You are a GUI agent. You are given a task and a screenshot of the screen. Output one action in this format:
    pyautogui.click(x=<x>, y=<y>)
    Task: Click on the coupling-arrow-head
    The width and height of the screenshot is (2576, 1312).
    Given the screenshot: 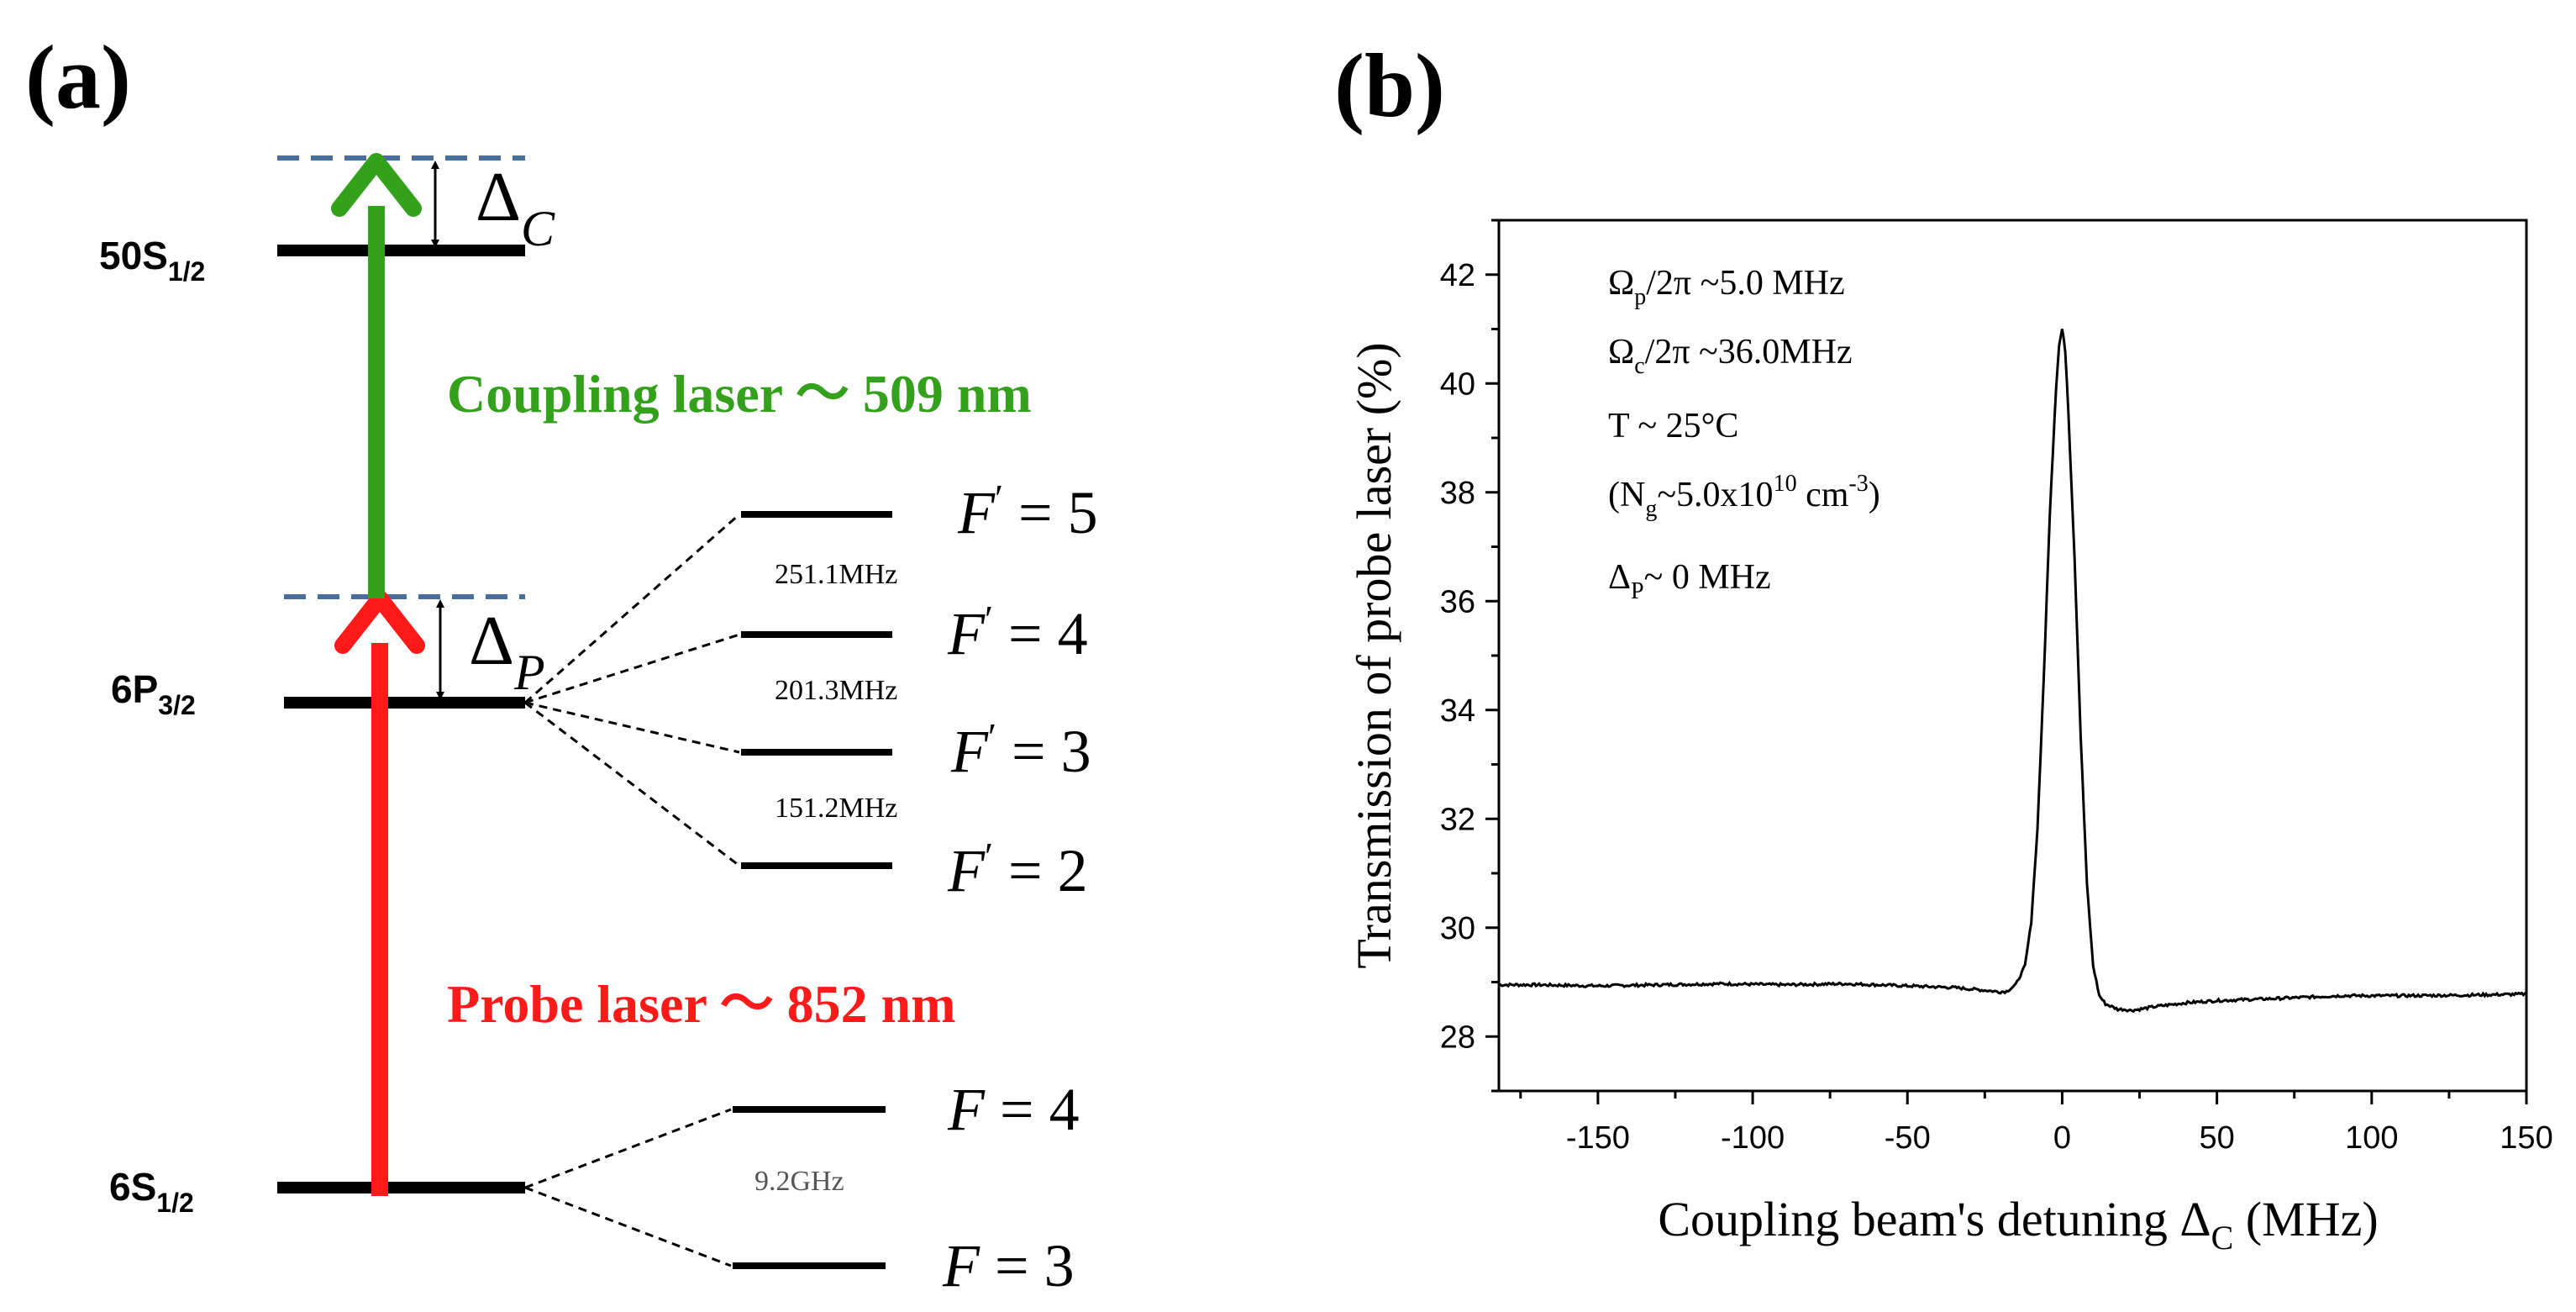 What is the action you would take?
    pyautogui.click(x=376, y=185)
    